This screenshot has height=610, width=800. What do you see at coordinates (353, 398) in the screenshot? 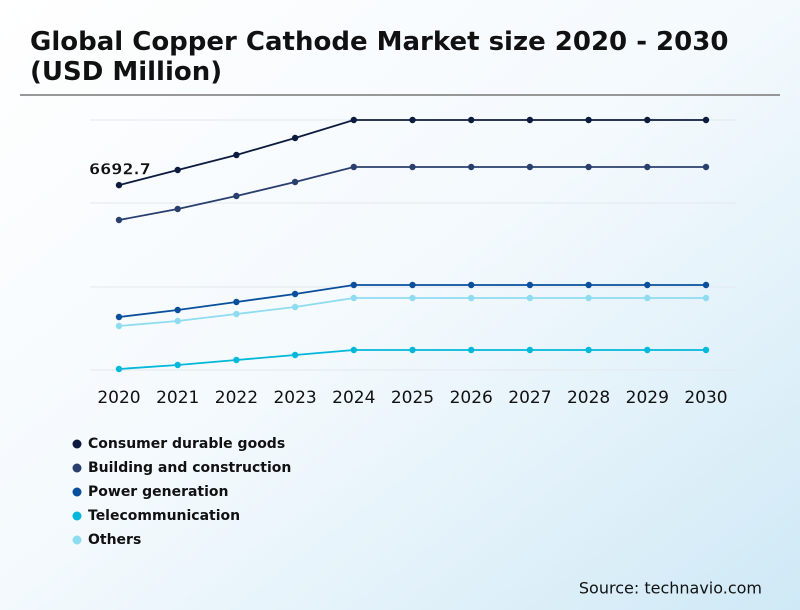
I see `x-tick-label: 2024` at bounding box center [353, 398].